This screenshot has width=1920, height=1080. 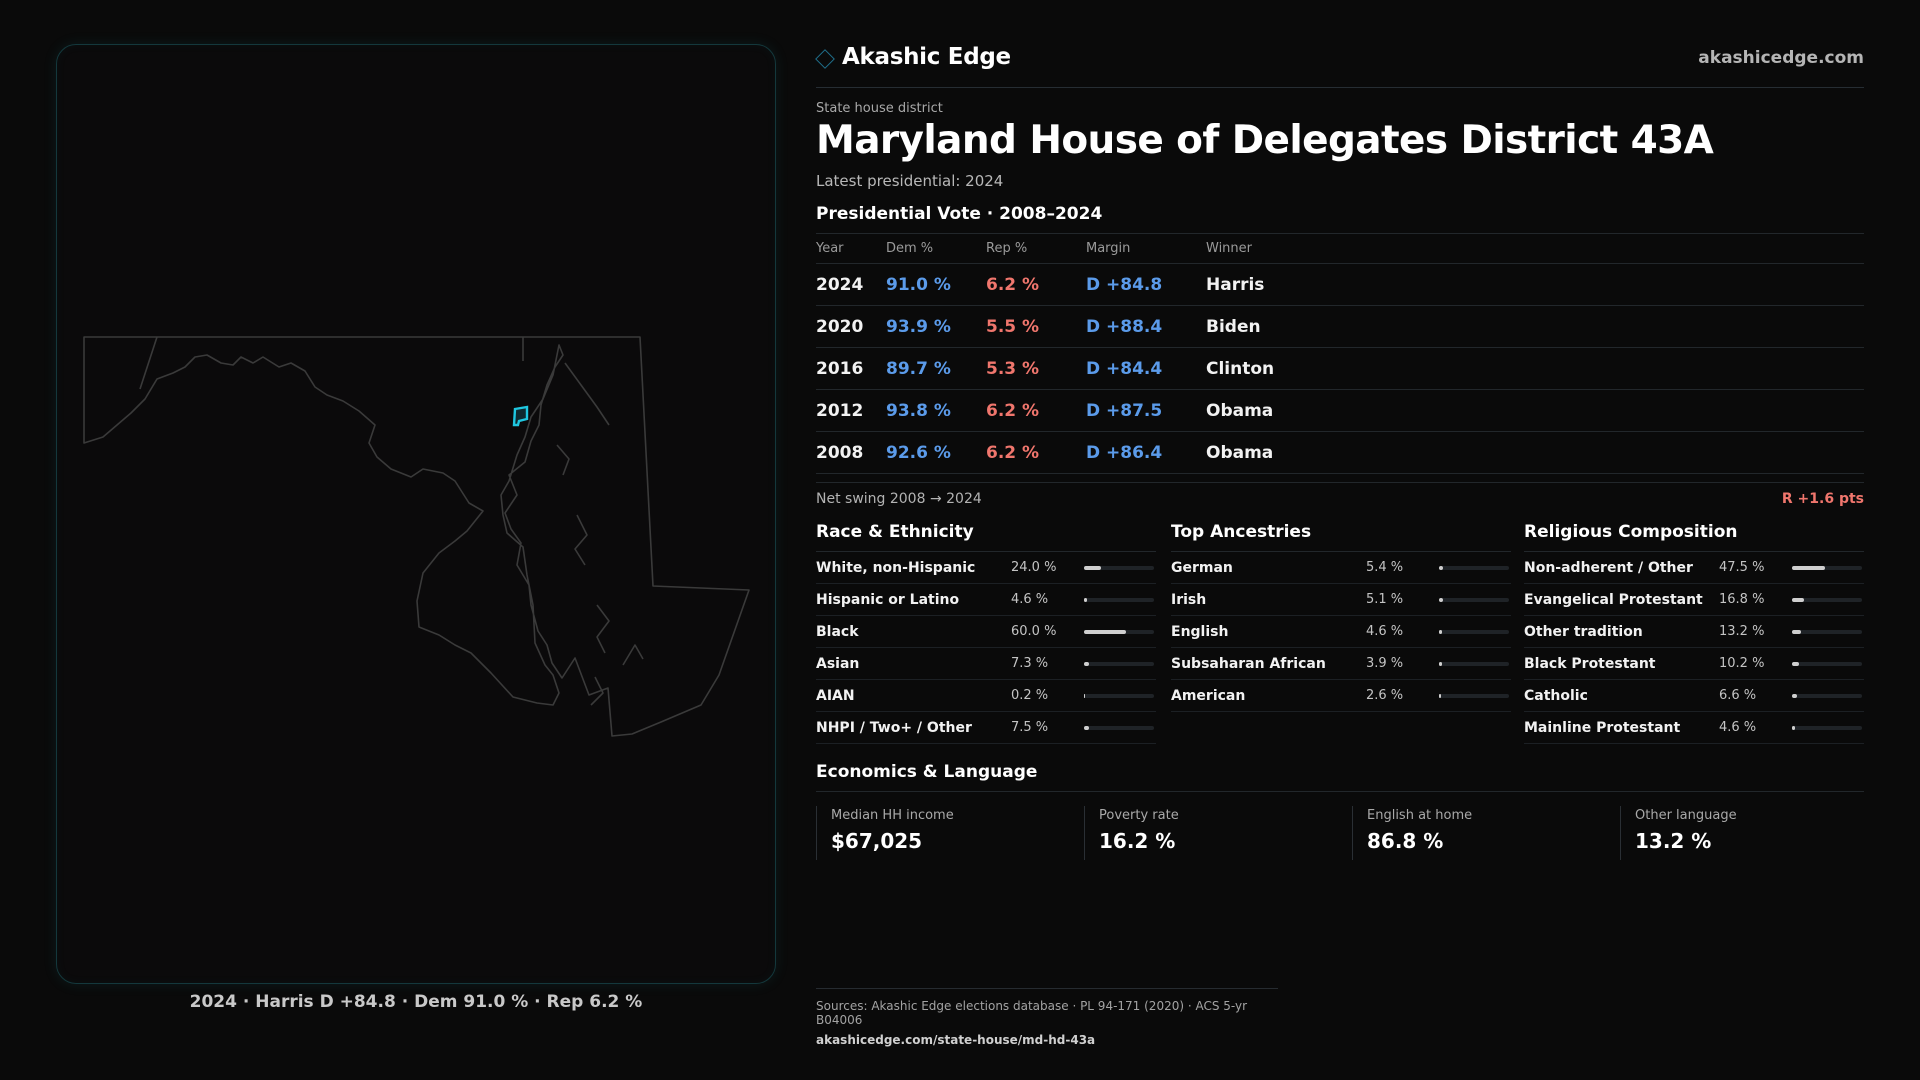 What do you see at coordinates (1742, 567) in the screenshot?
I see `item-pct: 47.5 %` at bounding box center [1742, 567].